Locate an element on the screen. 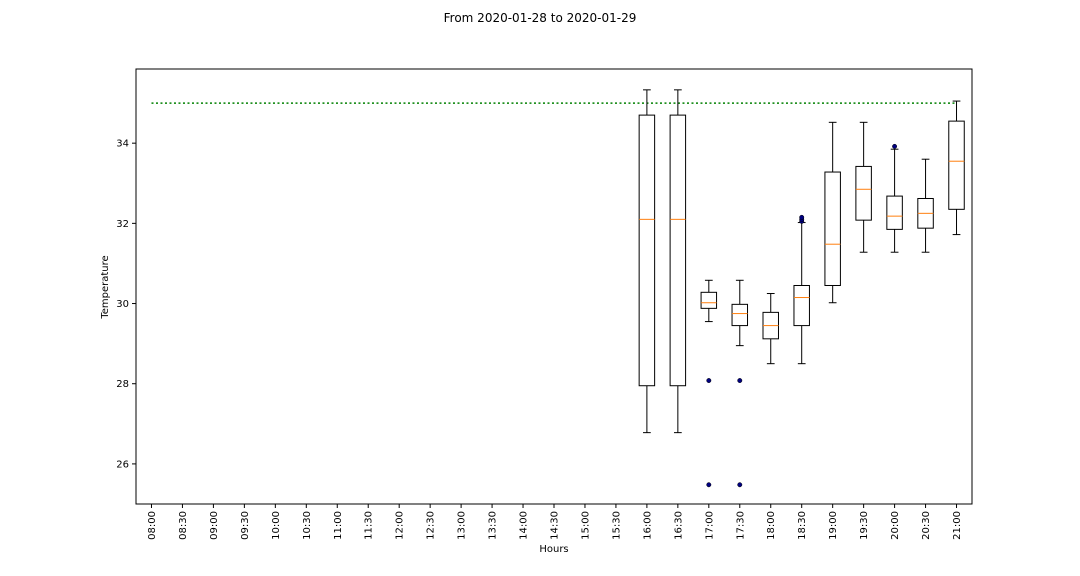 This screenshot has width=1080, height=576. x-axis-label: Hours is located at coordinates (553, 549).